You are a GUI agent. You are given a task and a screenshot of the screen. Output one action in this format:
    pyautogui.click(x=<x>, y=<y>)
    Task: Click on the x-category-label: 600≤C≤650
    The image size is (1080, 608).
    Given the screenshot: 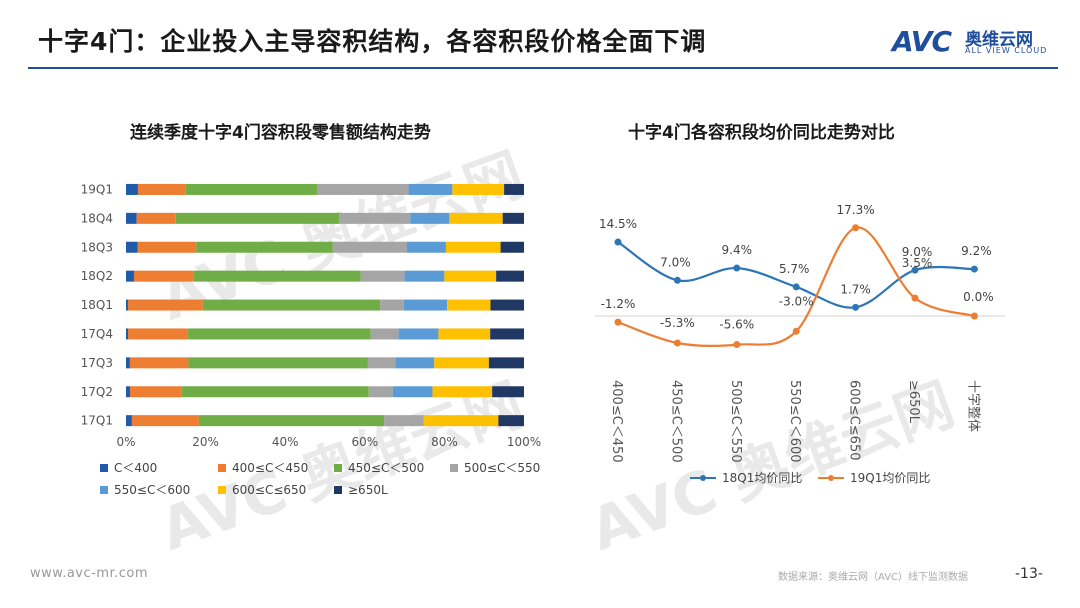 What is the action you would take?
    pyautogui.click(x=854, y=420)
    